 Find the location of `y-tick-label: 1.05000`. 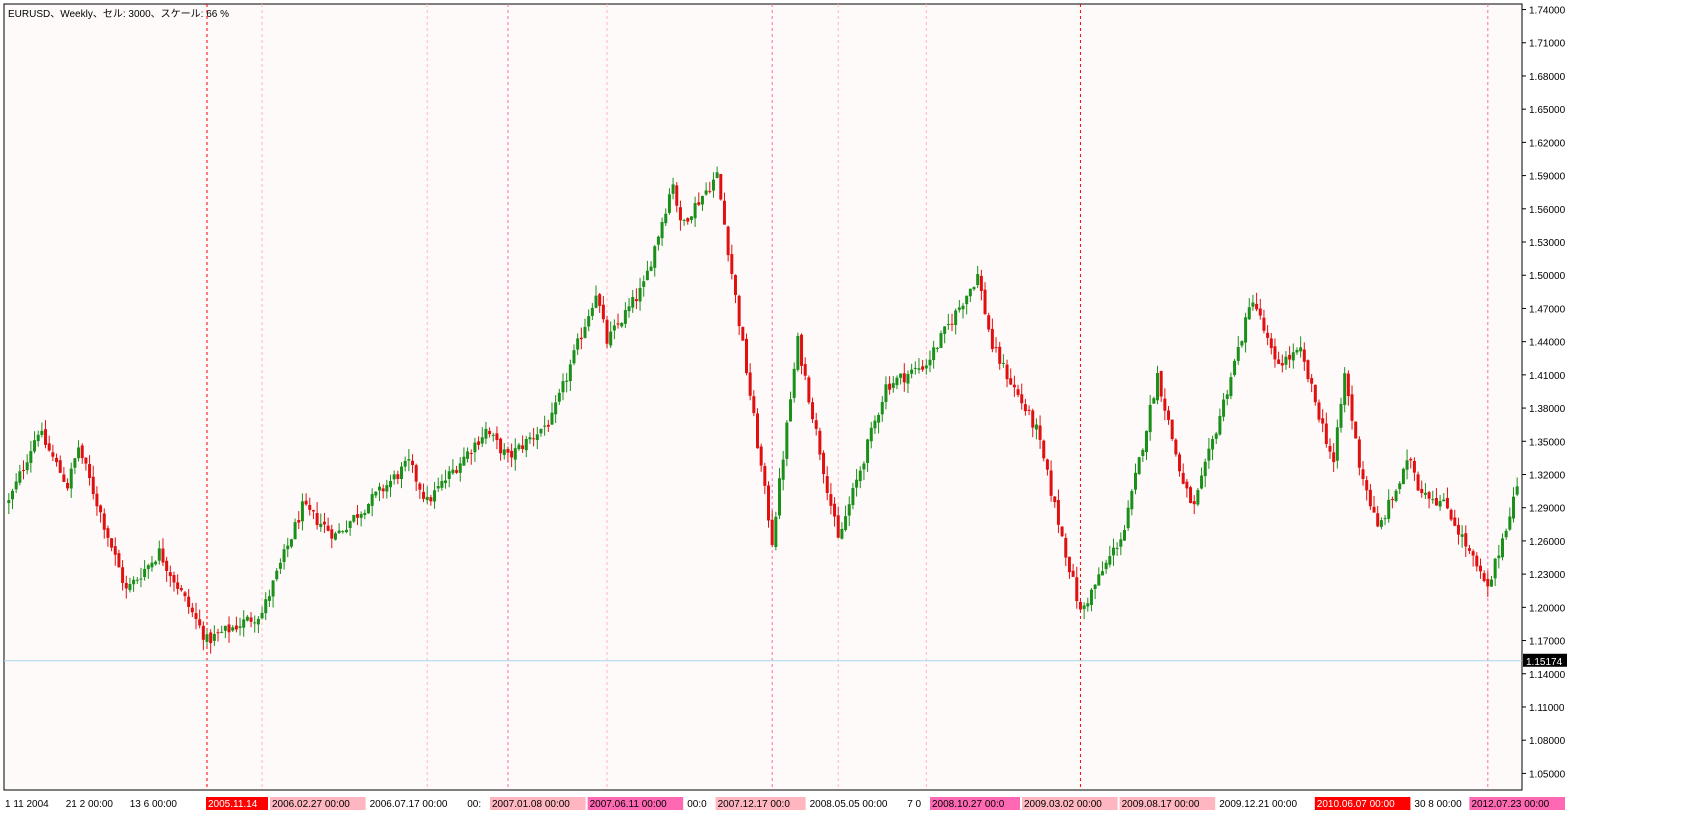

y-tick-label: 1.05000 is located at coordinates (1547, 774).